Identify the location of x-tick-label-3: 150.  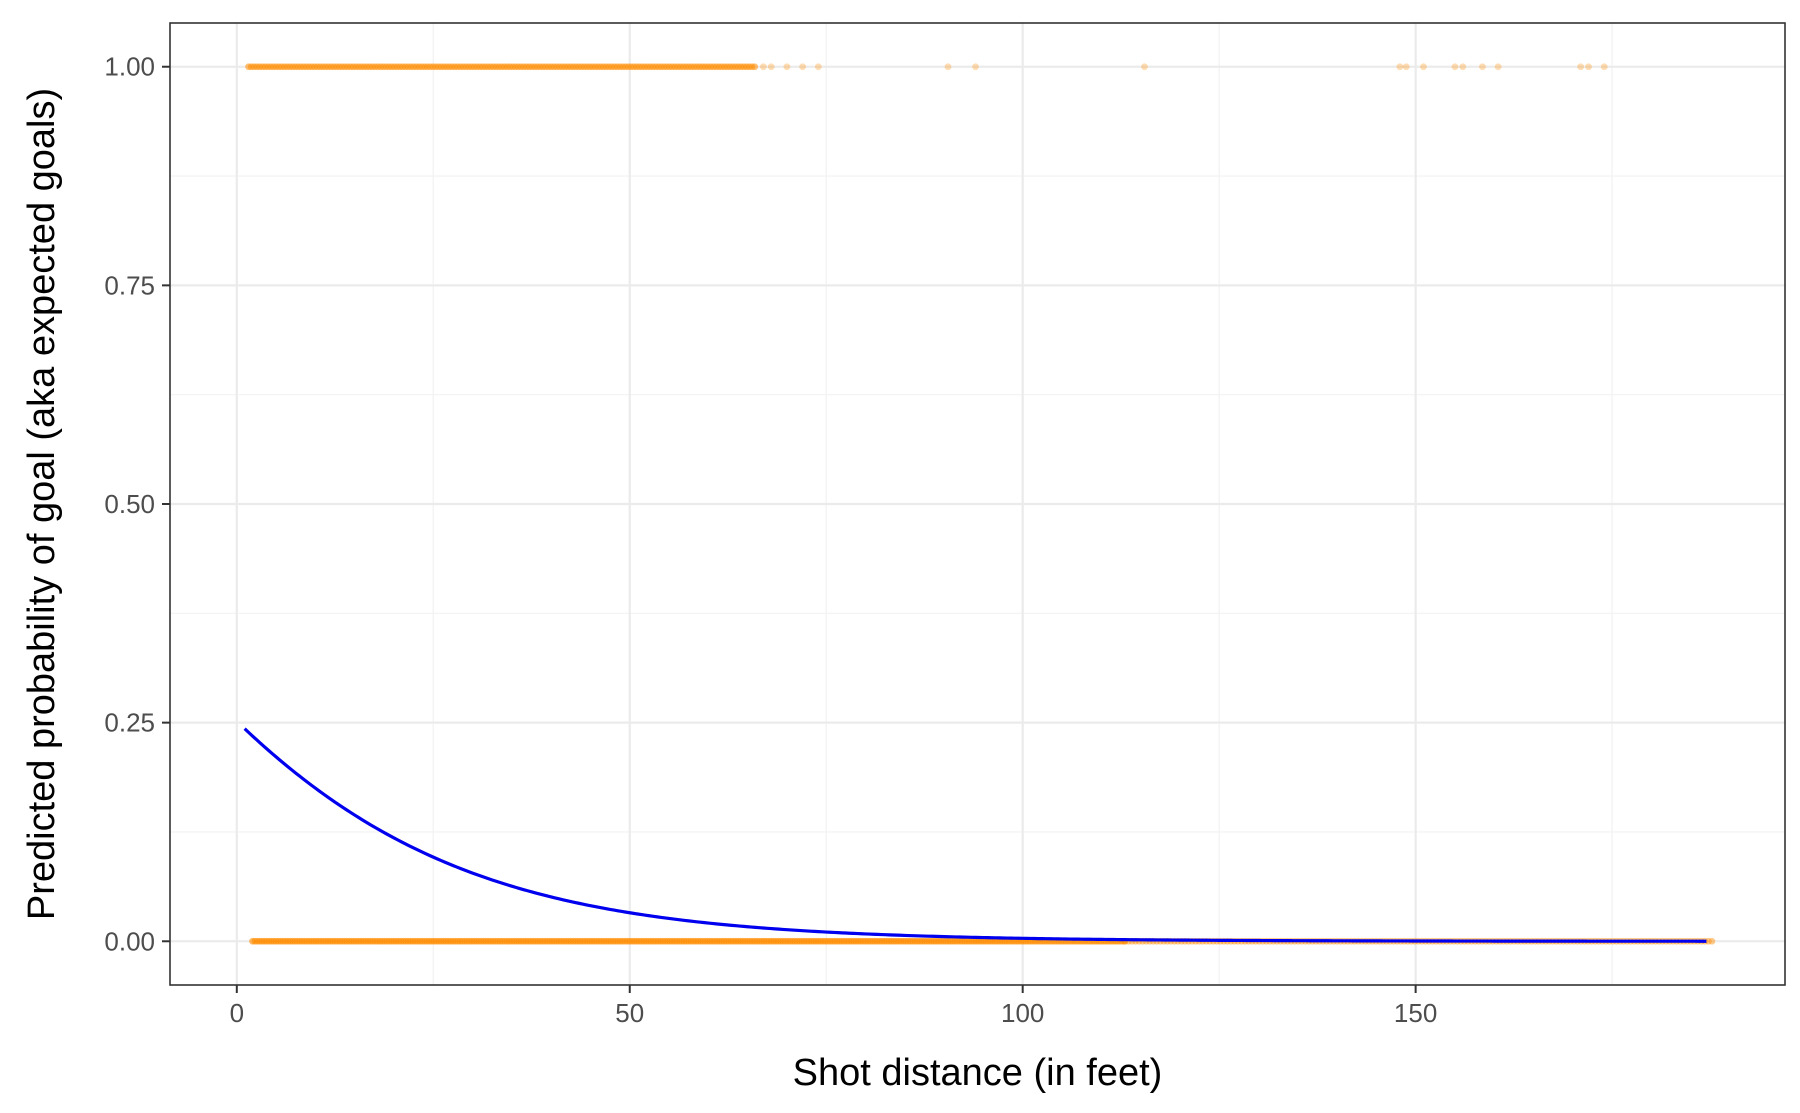
(1415, 1013).